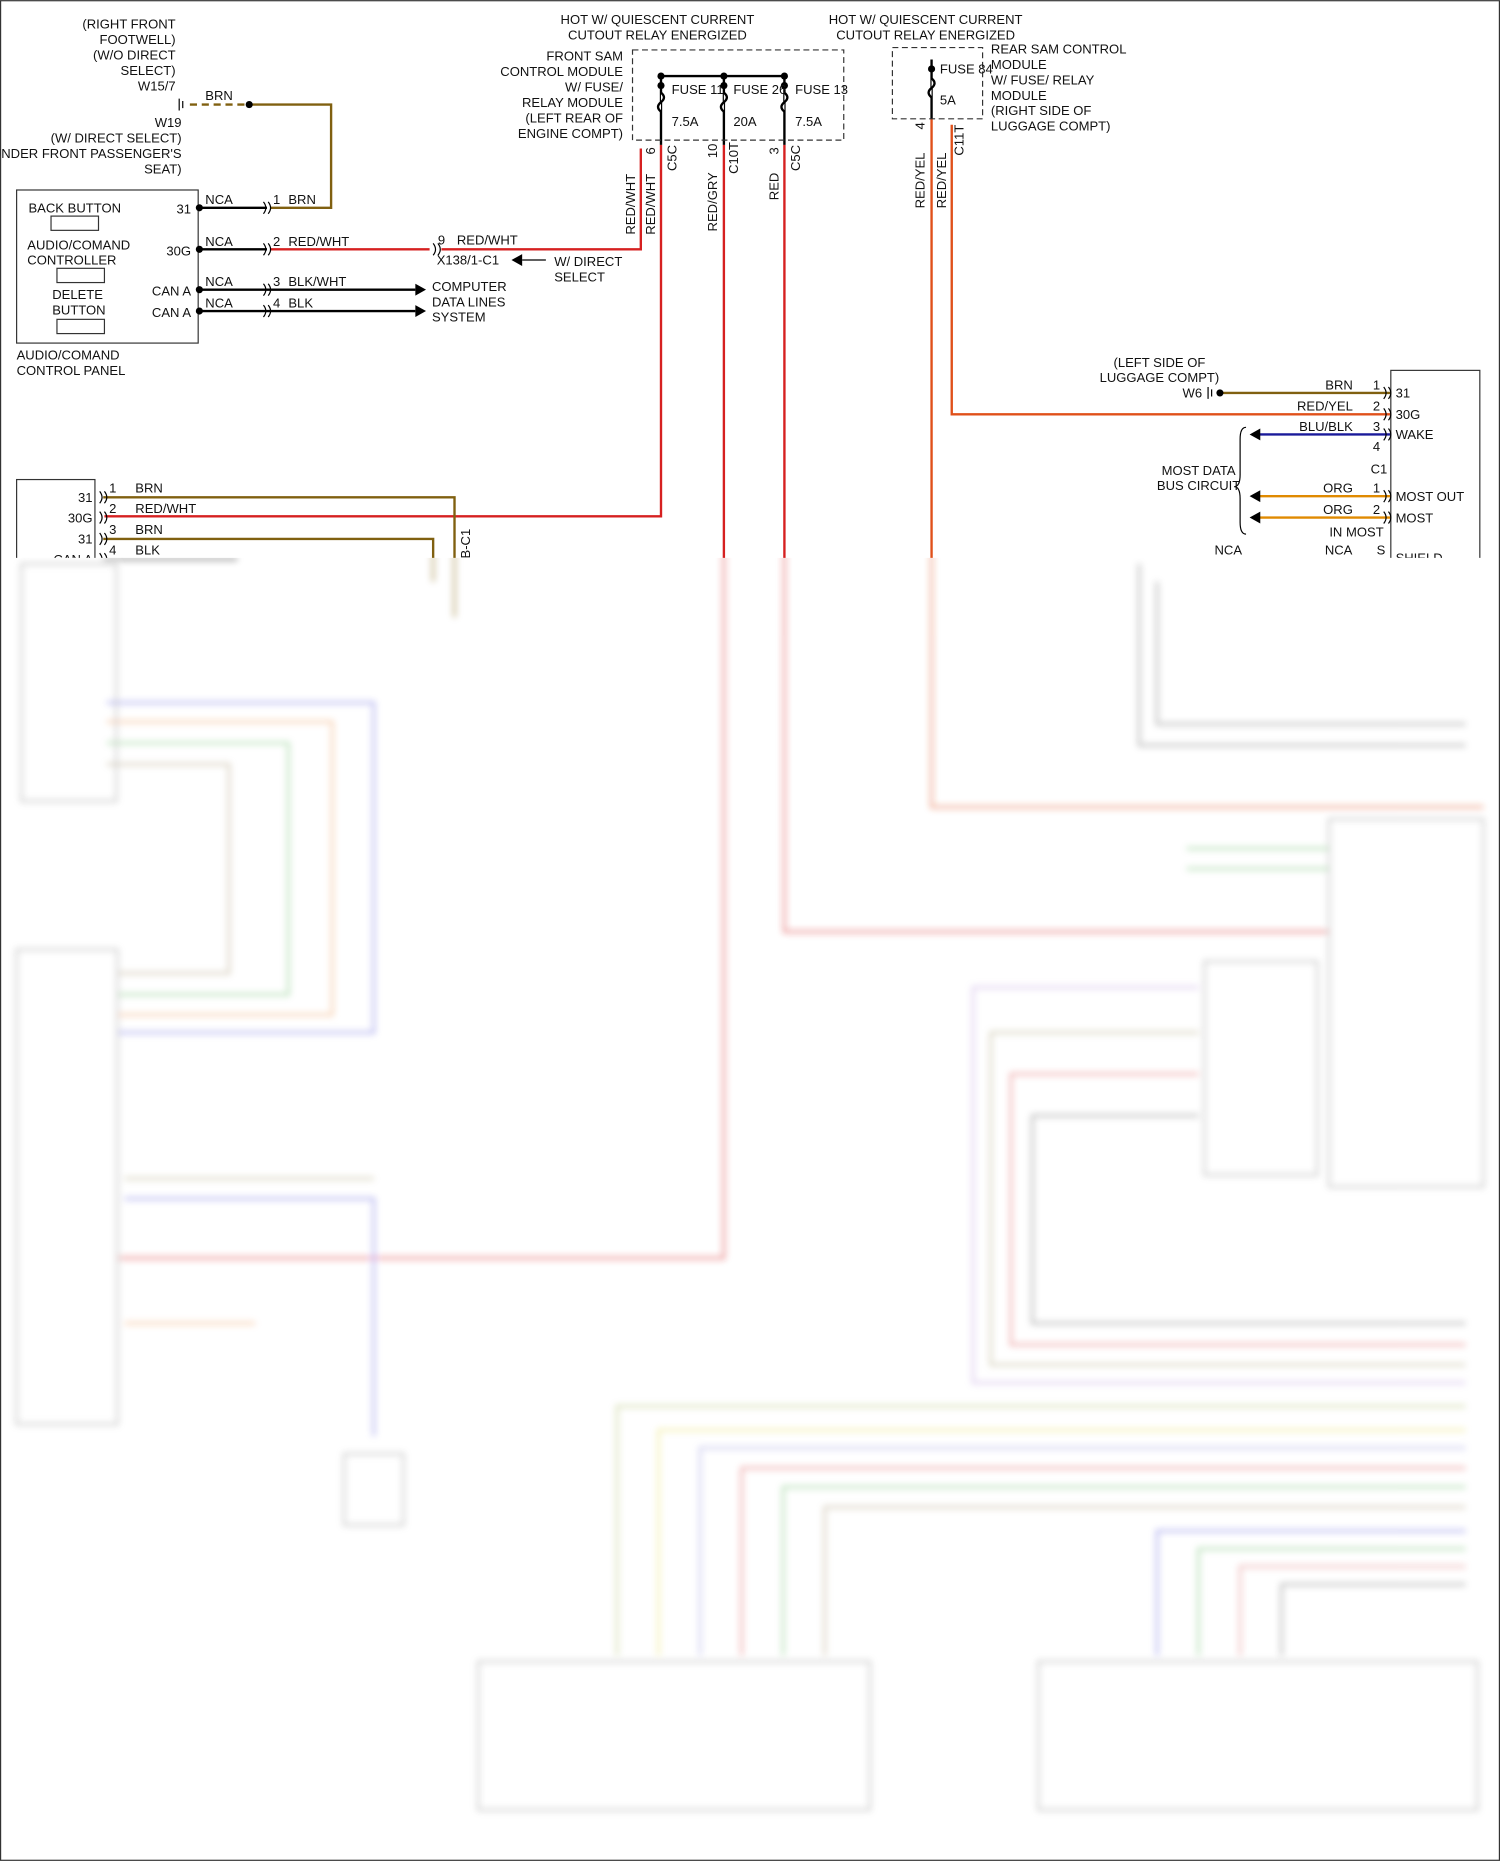  I want to click on label: W6, so click(1193, 393).